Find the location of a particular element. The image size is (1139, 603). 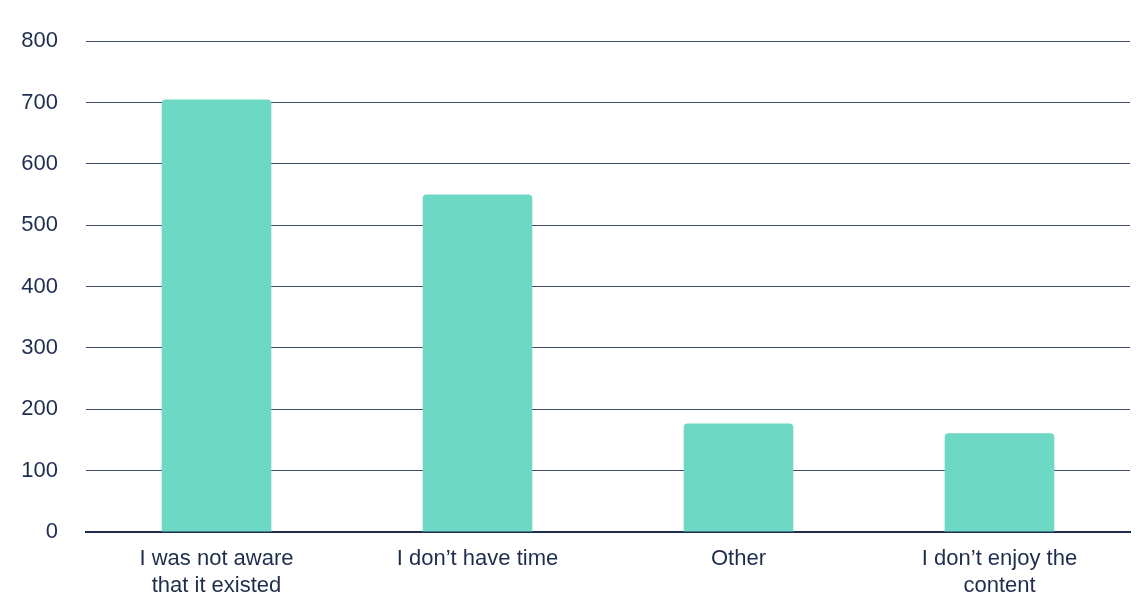

y-tick-label: 500 is located at coordinates (39, 224).